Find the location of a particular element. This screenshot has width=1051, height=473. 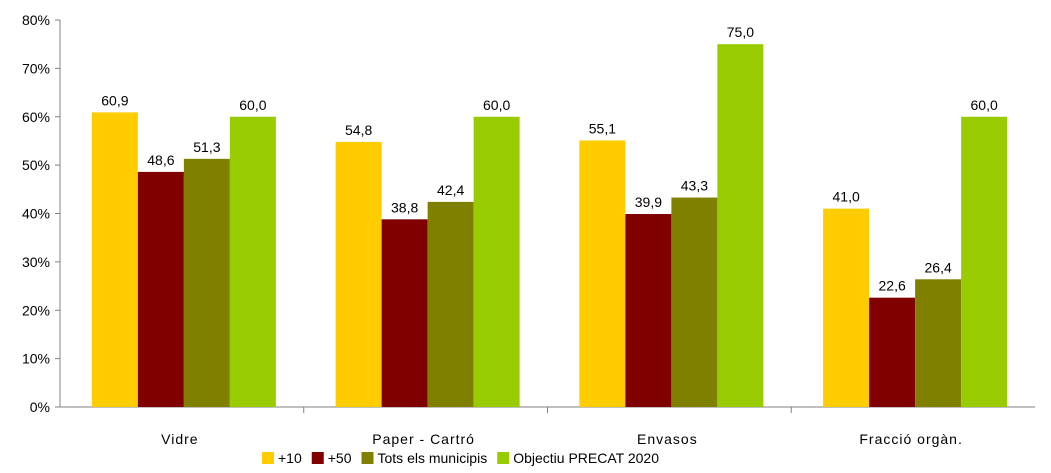

data-label: 43,3 is located at coordinates (694, 186).